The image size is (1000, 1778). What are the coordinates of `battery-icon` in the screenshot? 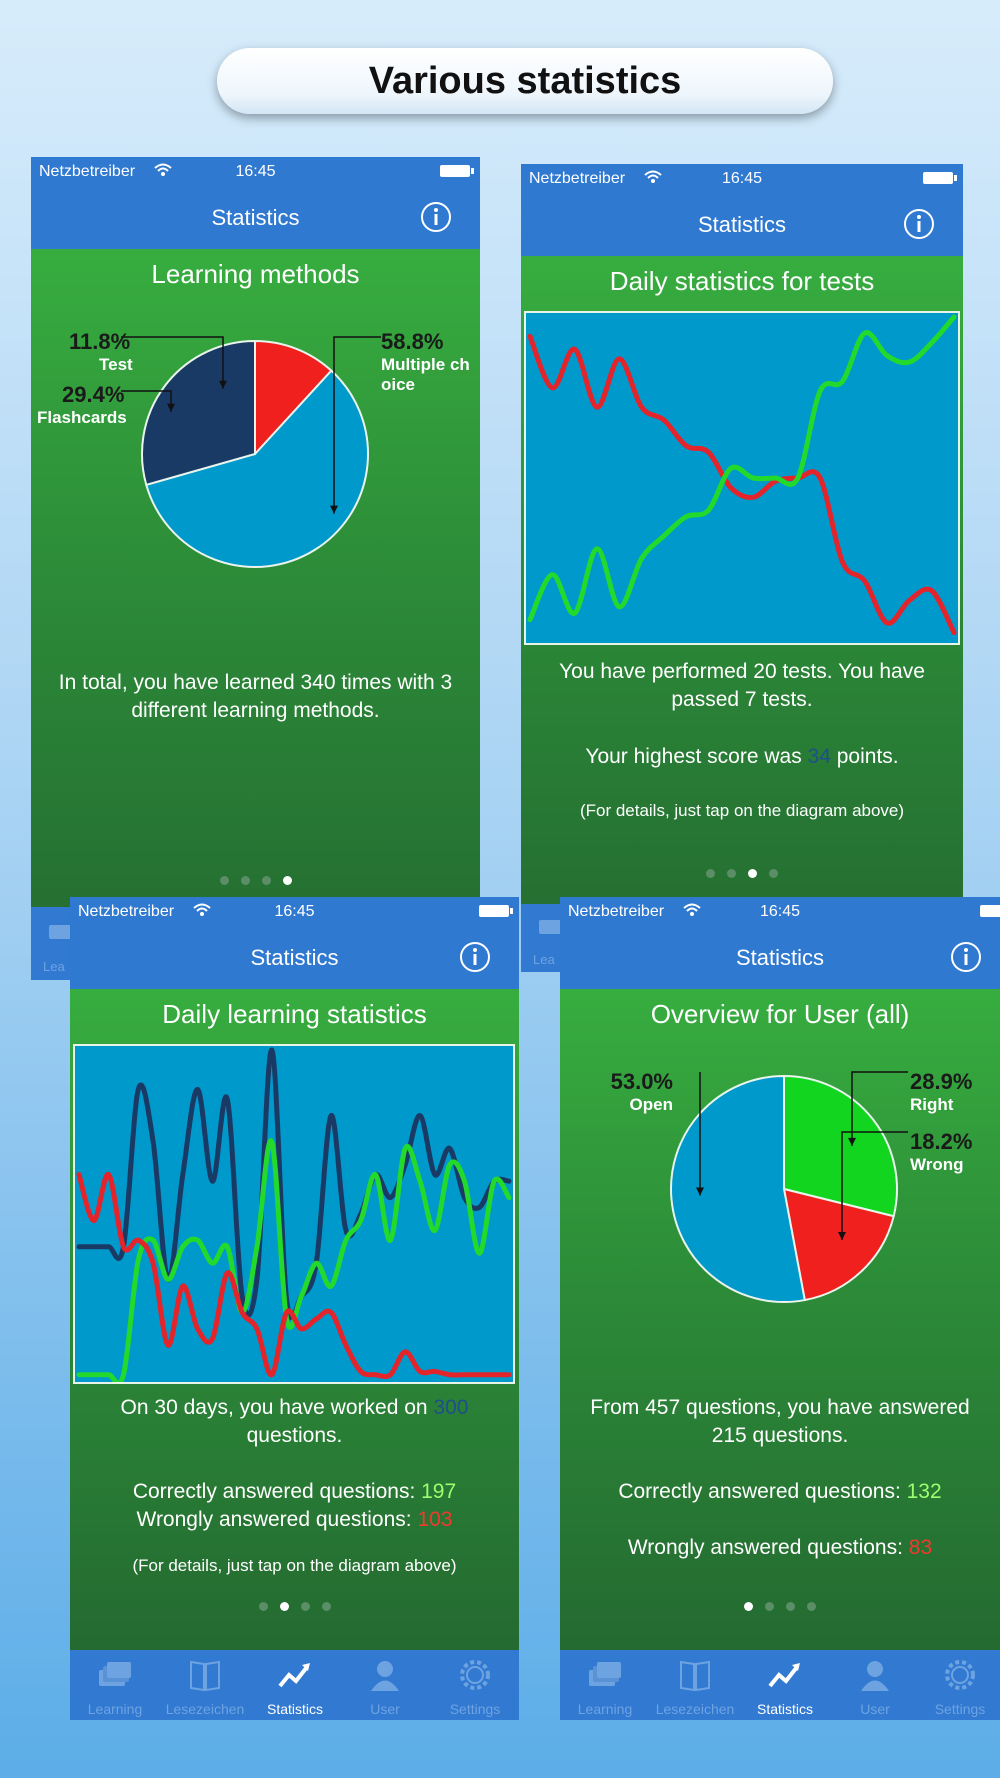 It's located at (457, 171).